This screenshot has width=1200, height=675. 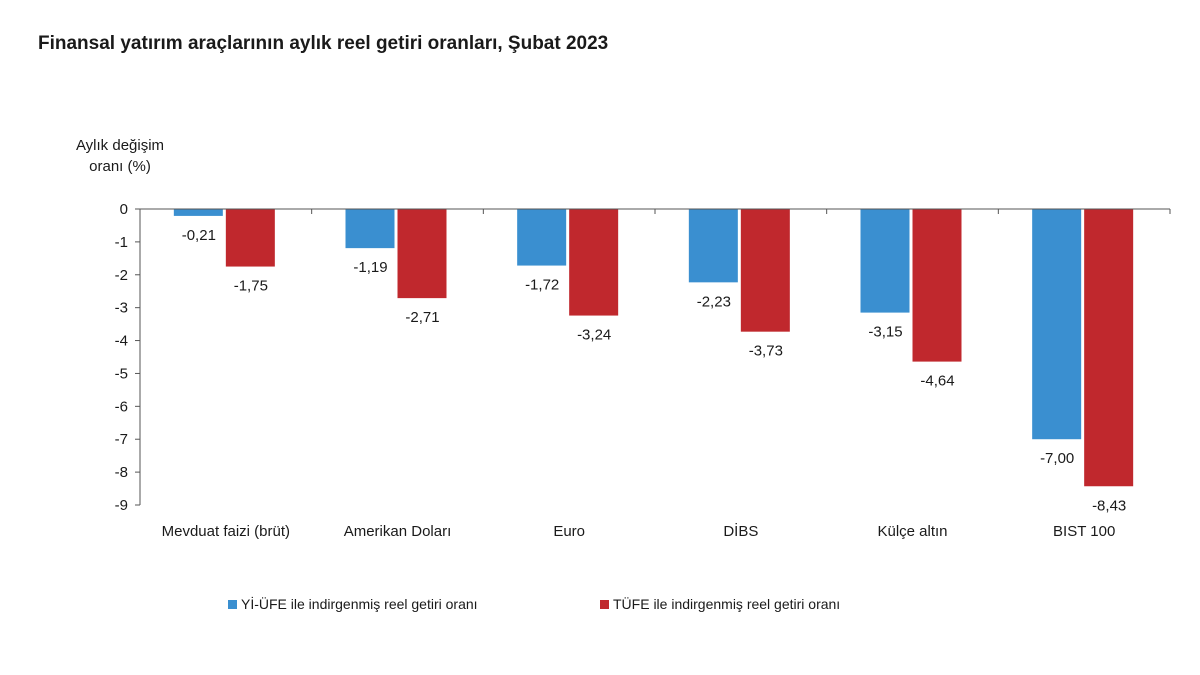 I want to click on y-tick-label: -7, so click(x=121, y=439).